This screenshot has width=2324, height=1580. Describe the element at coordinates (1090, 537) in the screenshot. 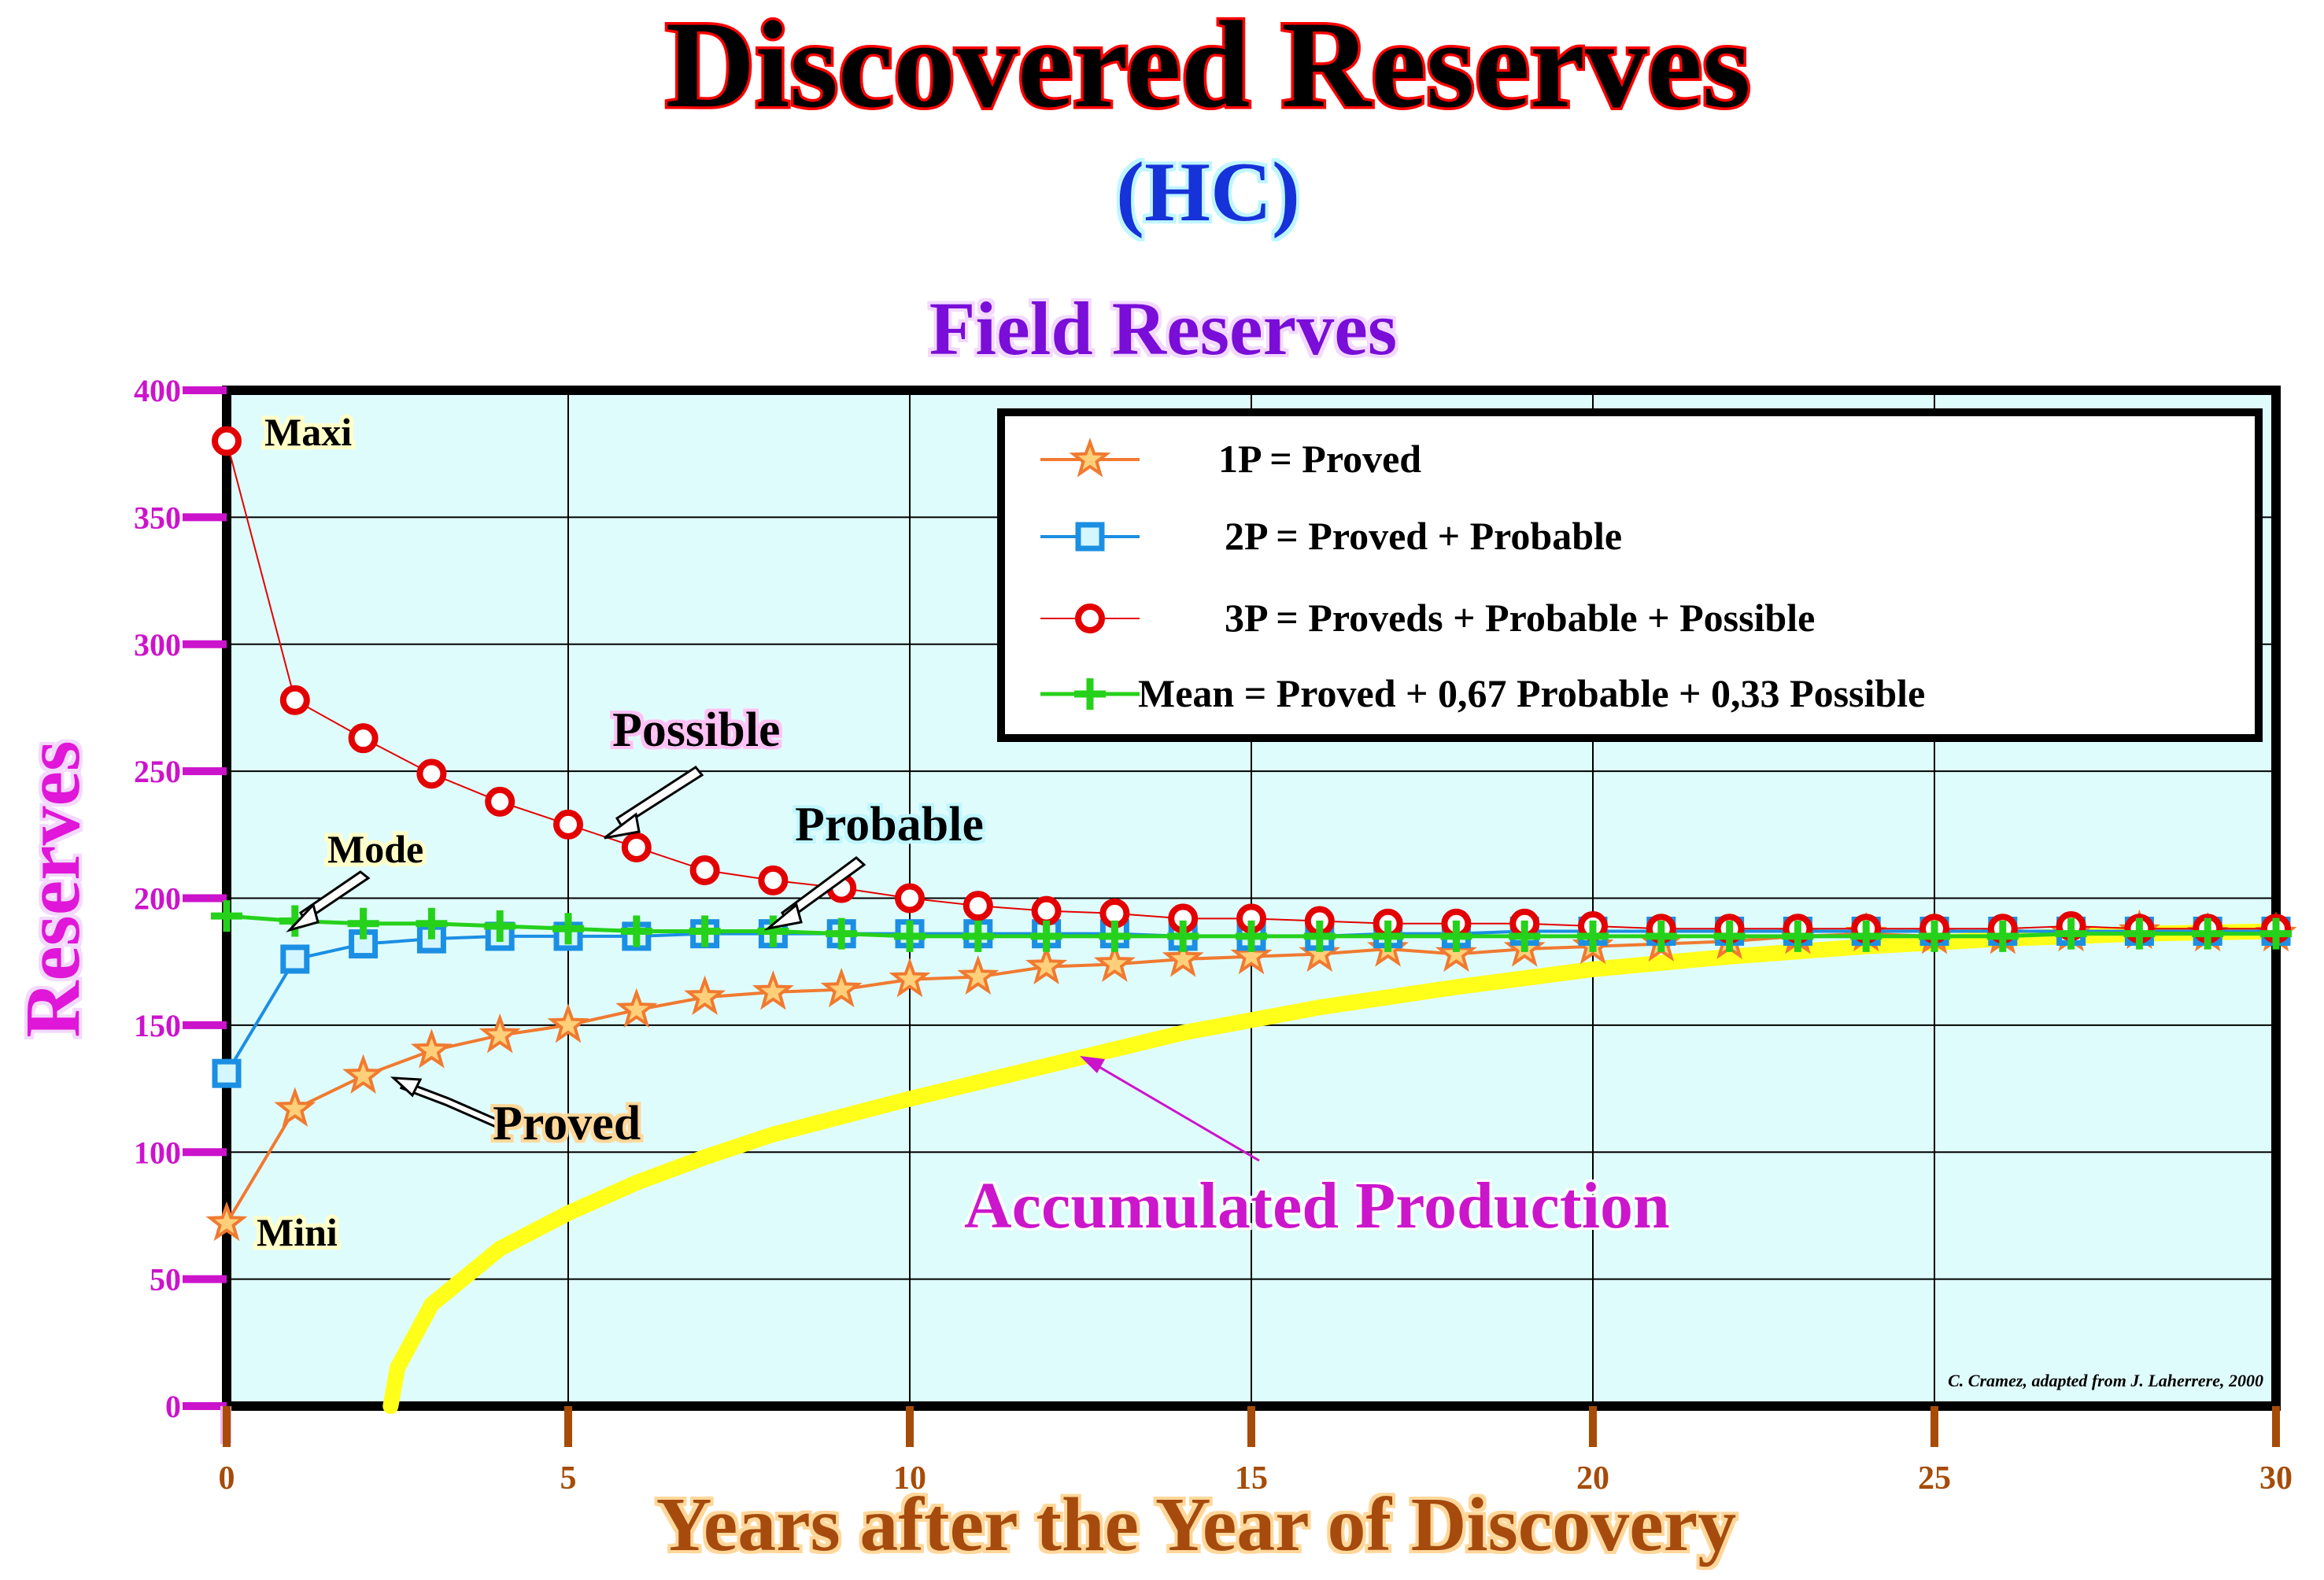

I see `legend-marker-p2` at that location.